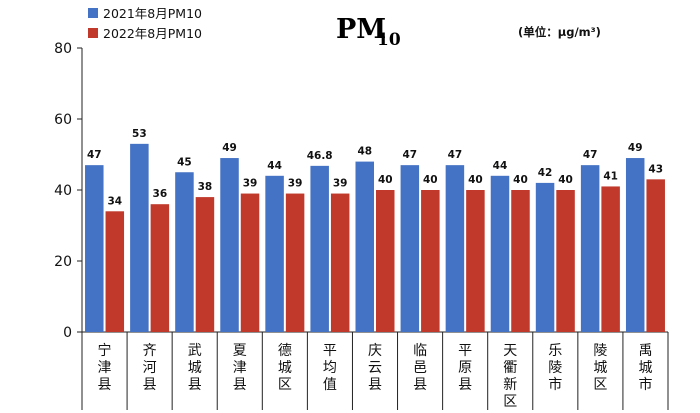 This screenshot has height=413, width=700. Describe the element at coordinates (510, 351) in the screenshot. I see `category-label-char: 天` at that location.